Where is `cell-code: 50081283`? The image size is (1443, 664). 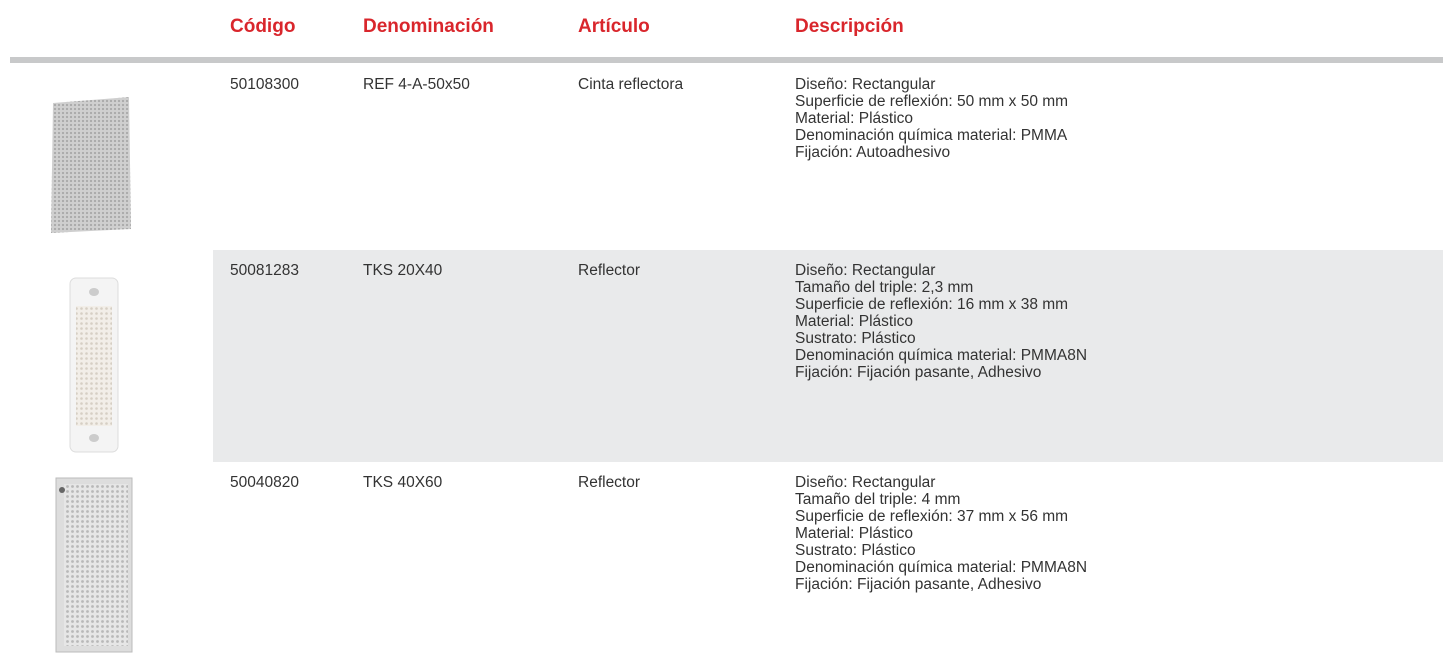 cell-code: 50081283 is located at coordinates (264, 270).